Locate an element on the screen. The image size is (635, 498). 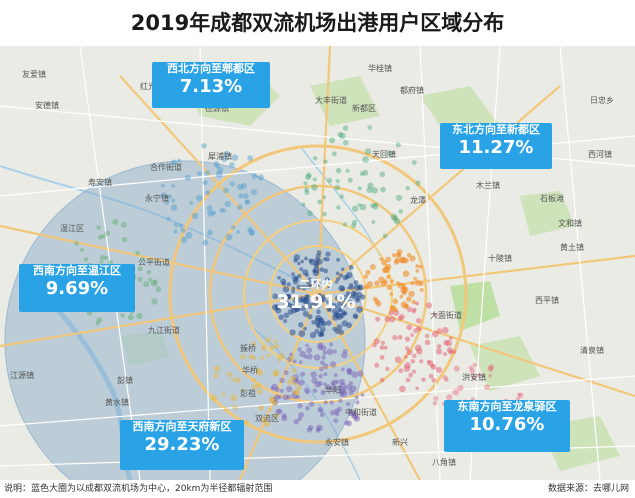
place-label: 文和镇 is located at coordinates (570, 223).